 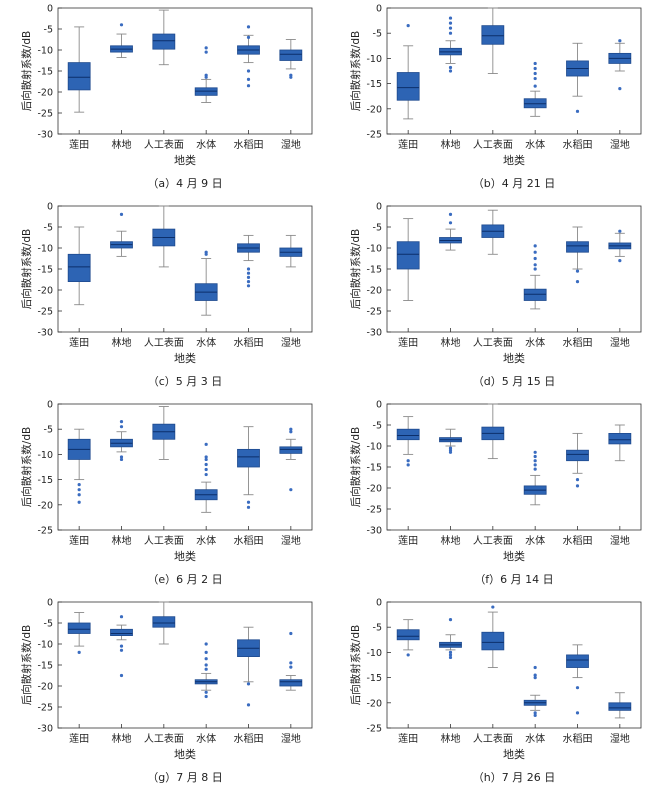 What do you see at coordinates (514, 183) in the screenshot?
I see `panel-caption: （b）4 月 21 日` at bounding box center [514, 183].